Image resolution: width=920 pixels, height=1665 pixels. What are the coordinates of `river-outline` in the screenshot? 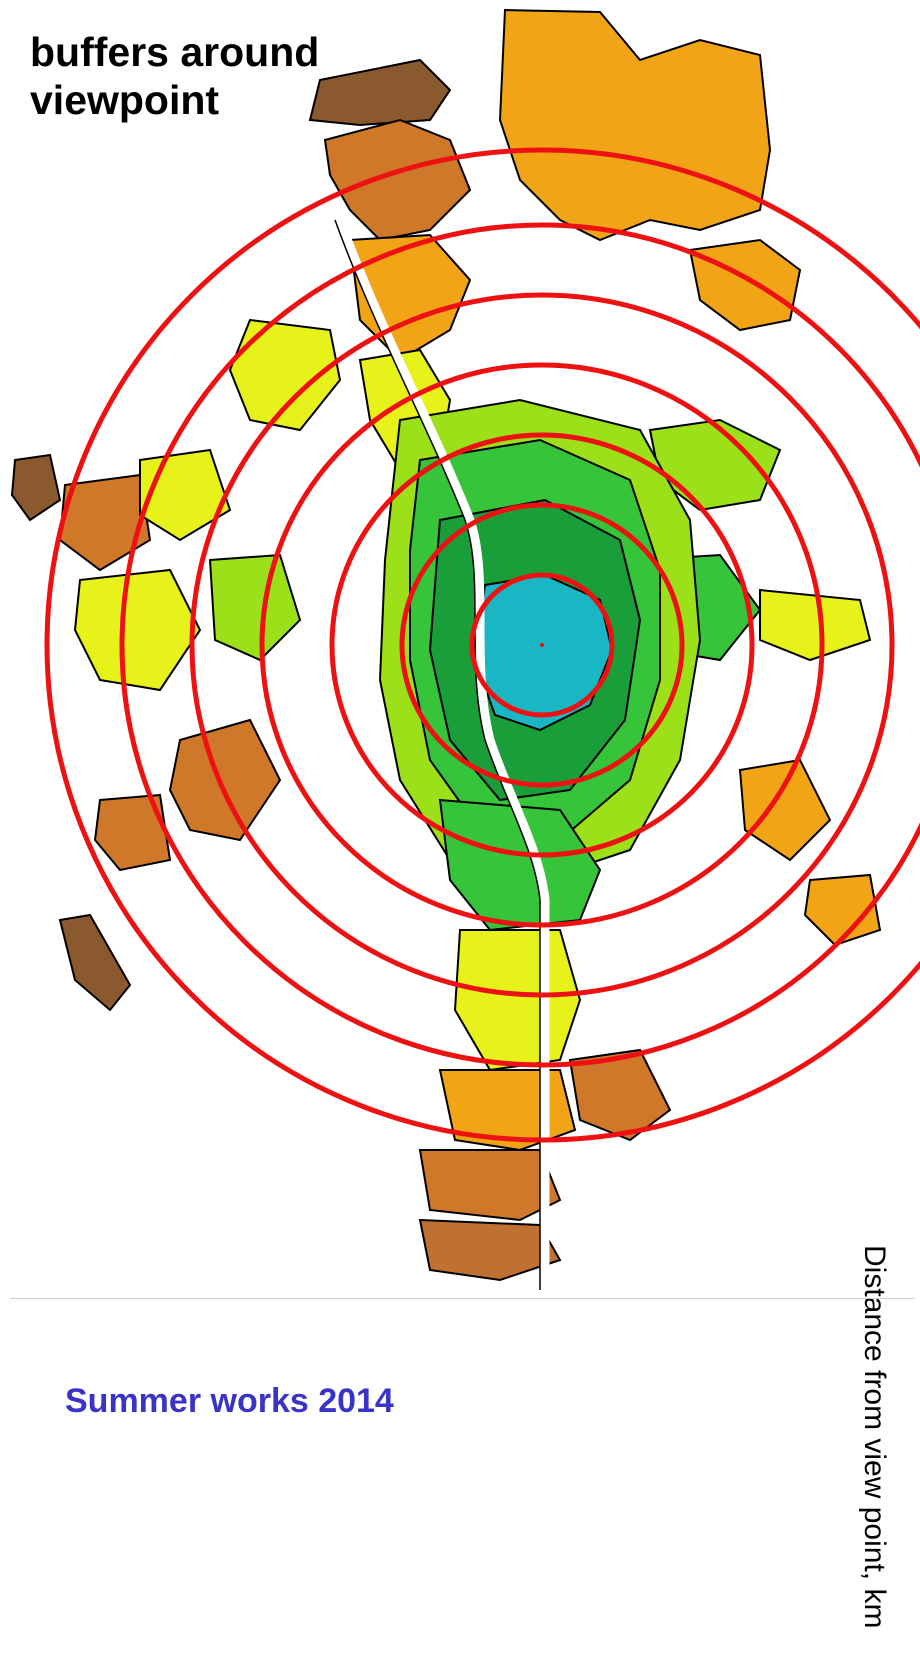 It's located at (437, 754).